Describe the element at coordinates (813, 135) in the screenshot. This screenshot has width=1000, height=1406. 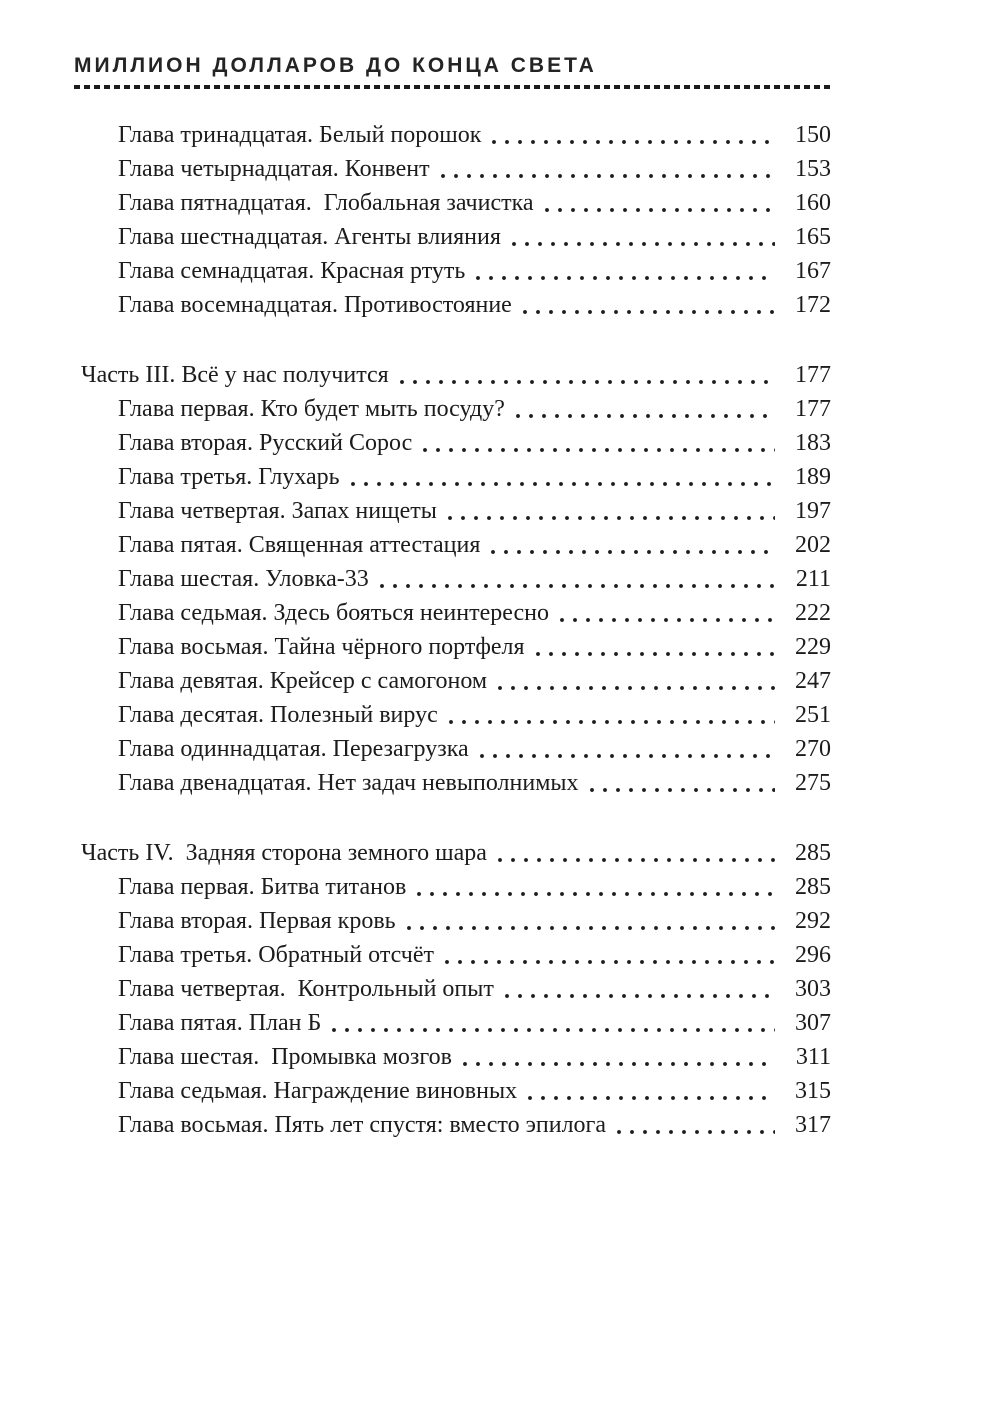
I see `toc-page-number: 150` at that location.